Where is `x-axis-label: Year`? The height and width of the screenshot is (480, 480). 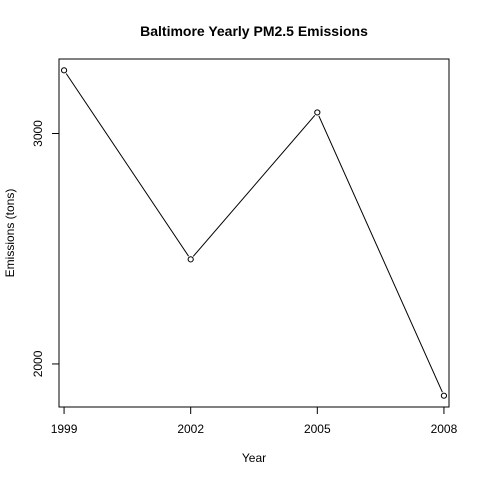
x-axis-label: Year is located at coordinates (254, 458).